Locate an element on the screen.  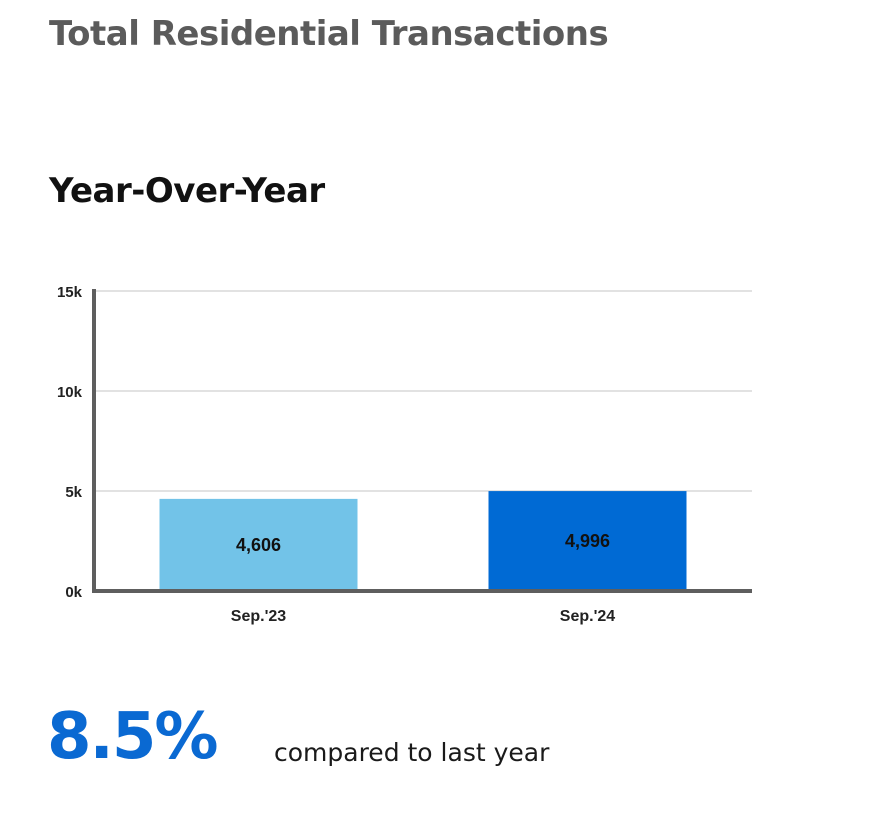
y-tick-label: 0k is located at coordinates (73, 592).